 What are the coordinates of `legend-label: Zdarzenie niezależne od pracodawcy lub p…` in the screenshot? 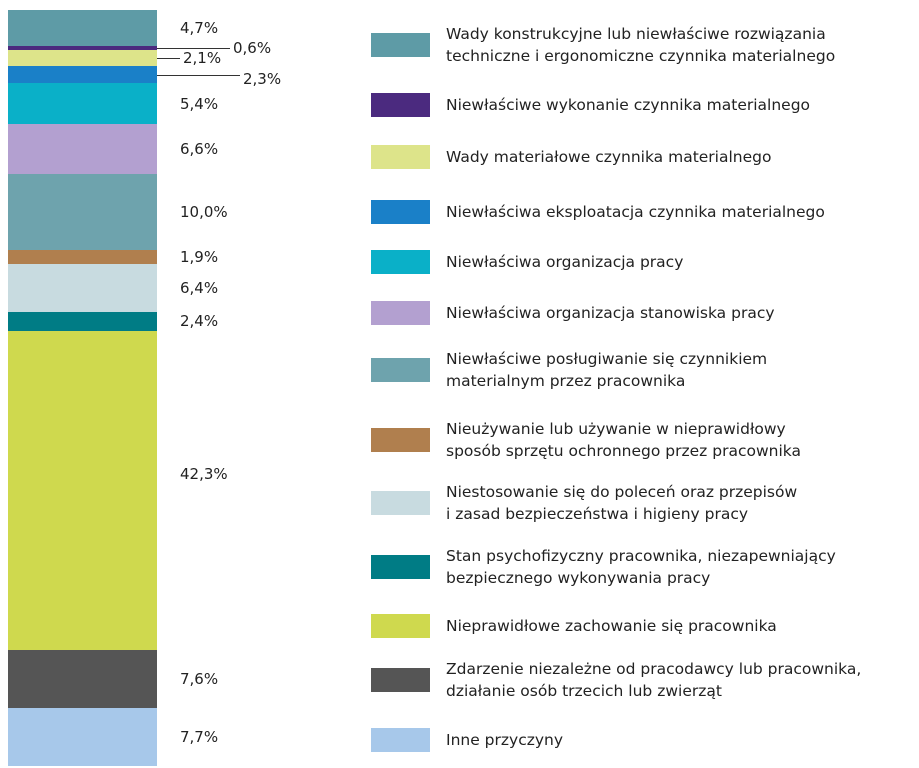 It's located at (654, 680).